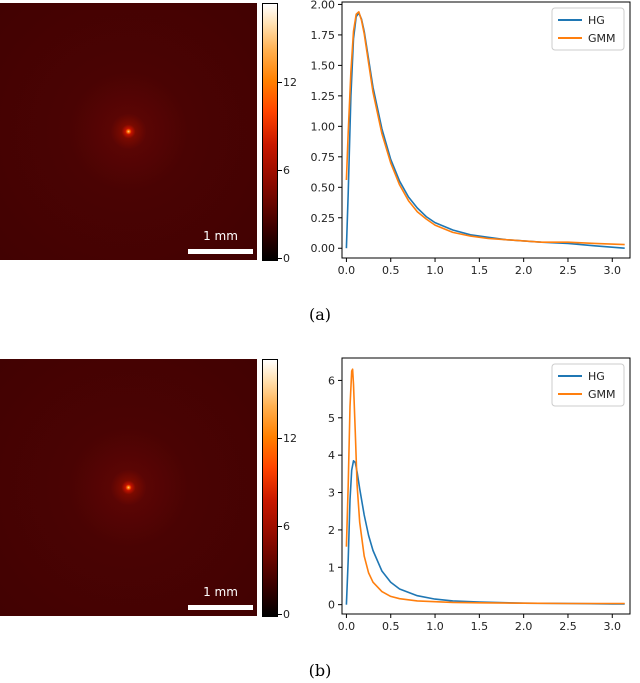 Image resolution: width=640 pixels, height=683 pixels. I want to click on y-tick-label: 2.00, so click(323, 5).